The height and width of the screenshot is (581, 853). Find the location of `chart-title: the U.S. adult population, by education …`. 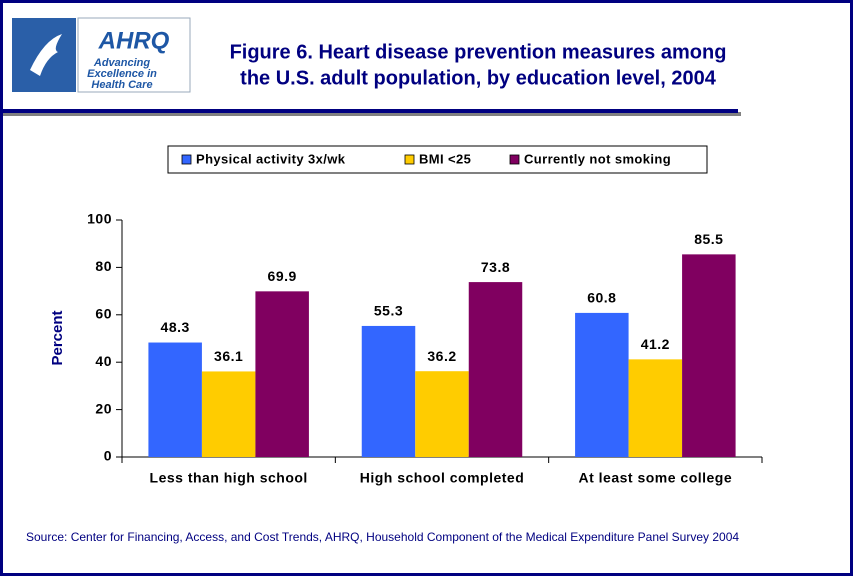

chart-title: the U.S. adult population, by education … is located at coordinates (478, 78).